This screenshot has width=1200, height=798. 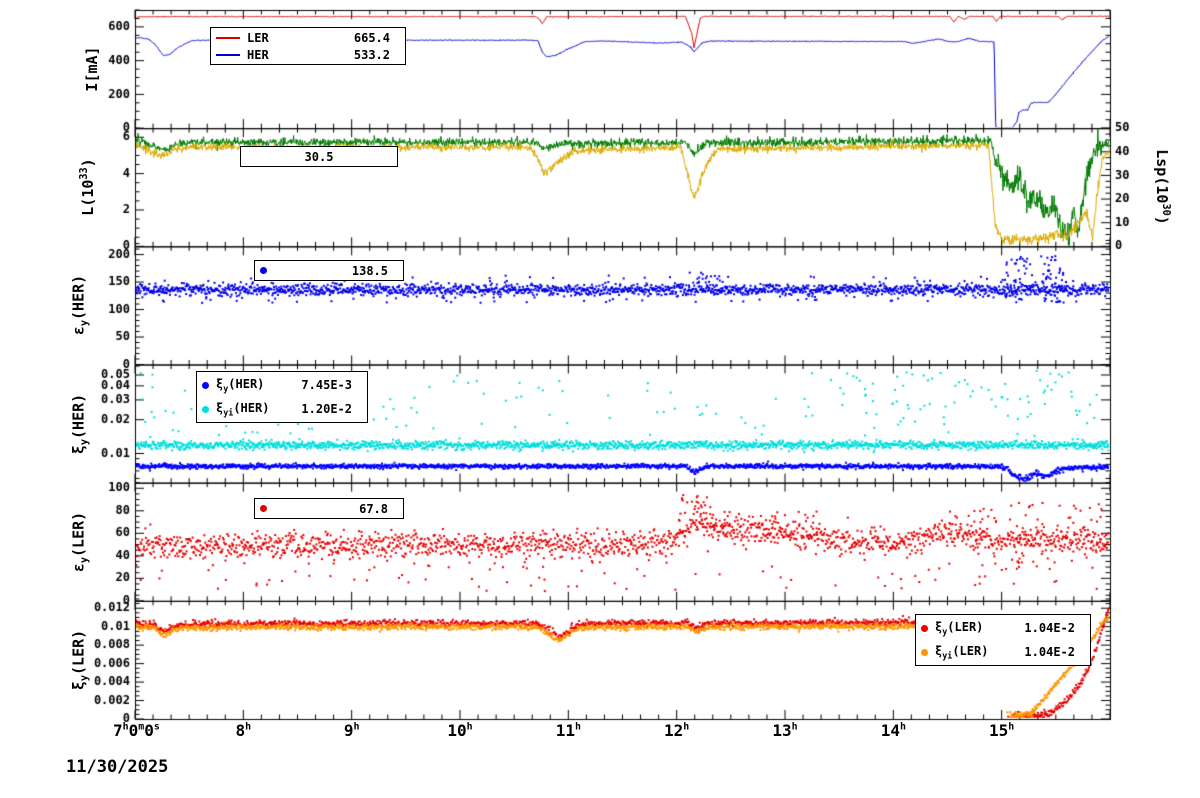 What do you see at coordinates (962, 652) in the screenshot?
I see `legend-label: ξyi(LER)` at bounding box center [962, 652].